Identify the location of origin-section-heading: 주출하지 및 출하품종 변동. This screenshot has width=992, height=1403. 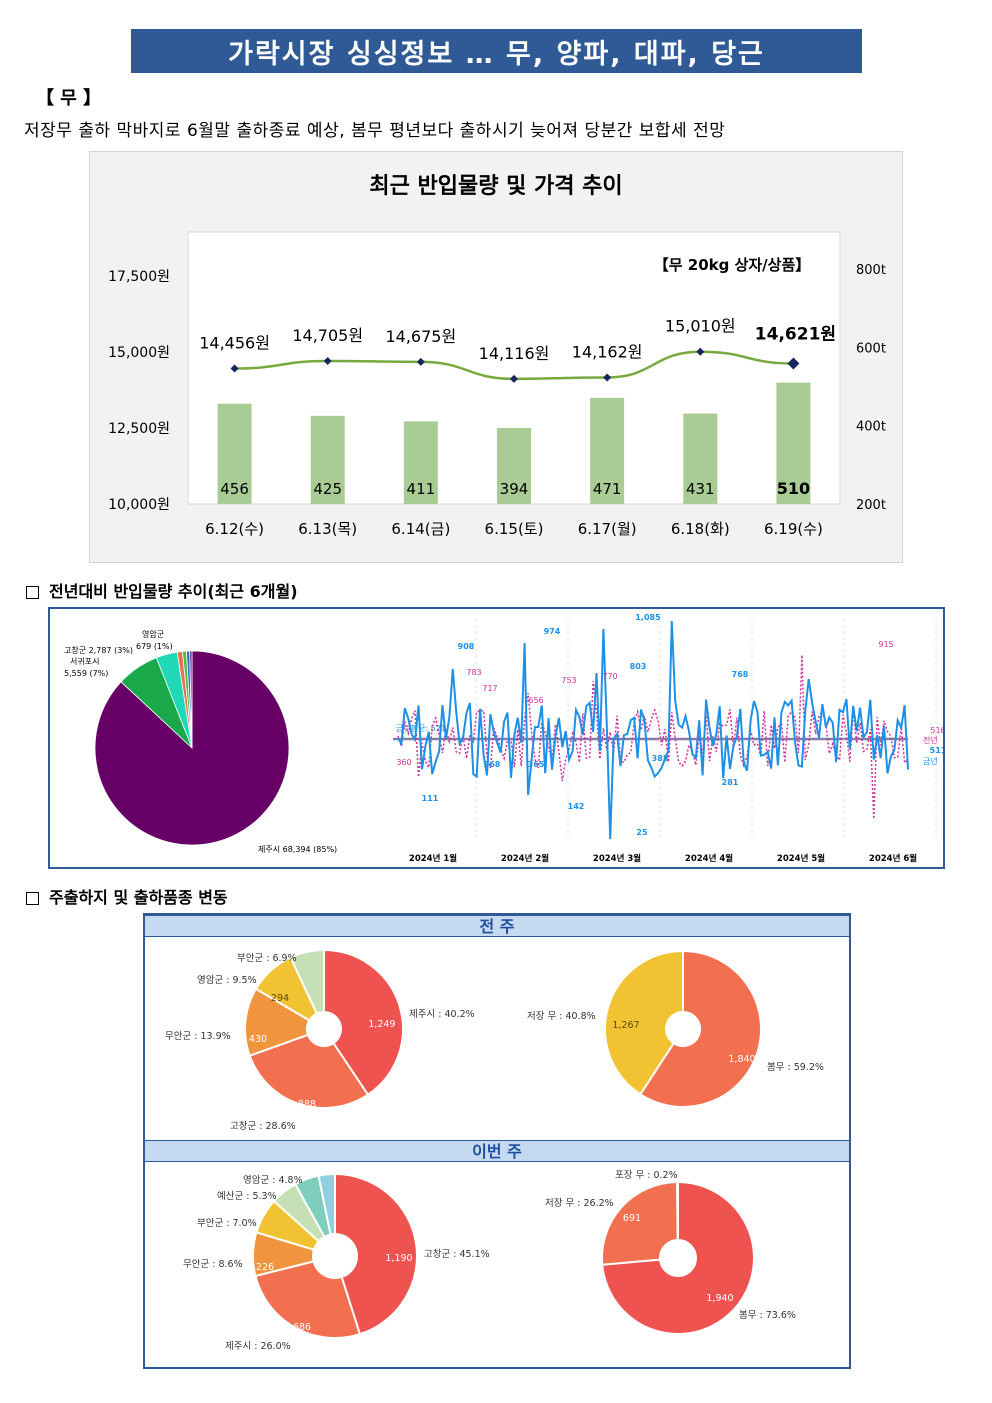
(127, 896).